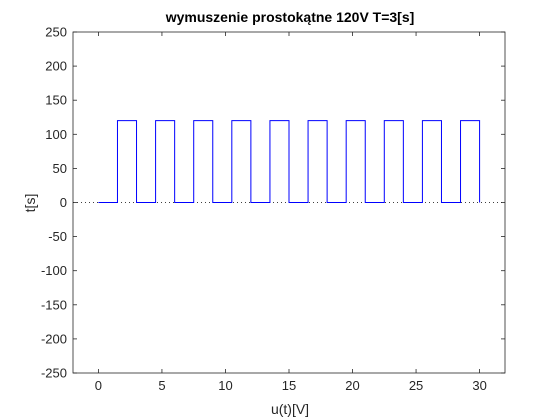 The height and width of the screenshot is (420, 560). Describe the element at coordinates (56, 66) in the screenshot. I see `y-tick-label: 200` at that location.